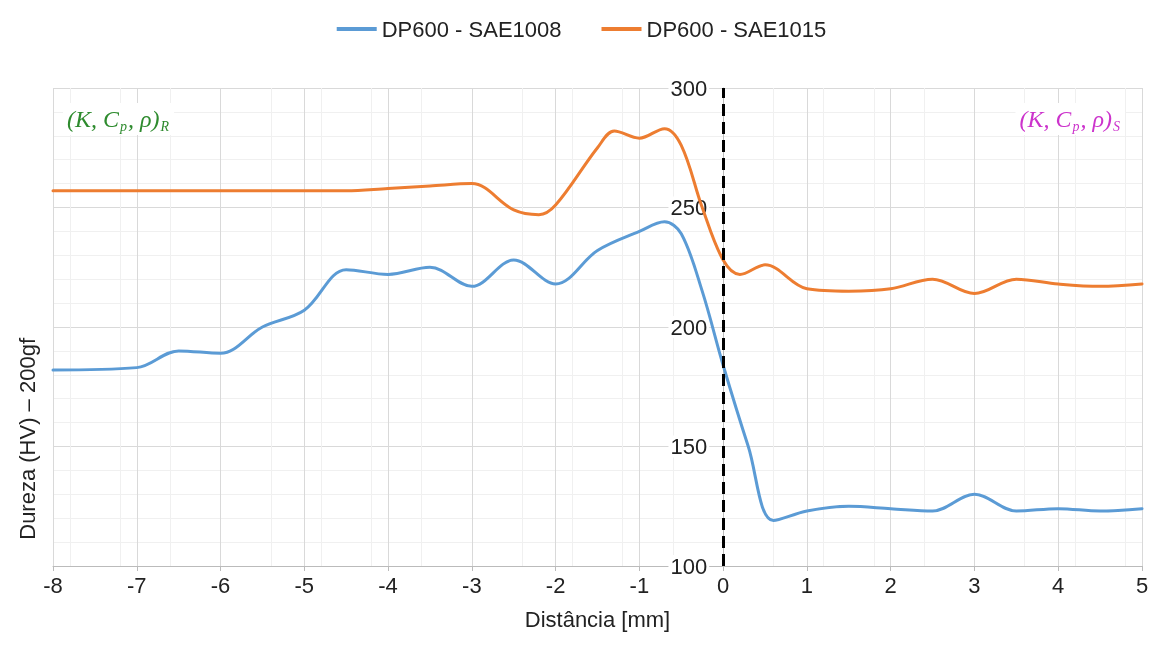 The height and width of the screenshot is (664, 1163). I want to click on x-tick-label: -4, so click(388, 585).